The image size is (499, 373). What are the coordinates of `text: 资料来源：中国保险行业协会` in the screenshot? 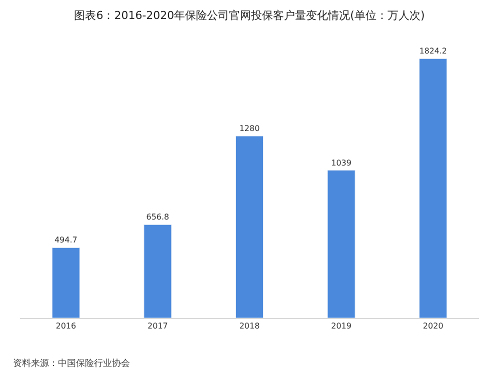 It's located at (71, 363).